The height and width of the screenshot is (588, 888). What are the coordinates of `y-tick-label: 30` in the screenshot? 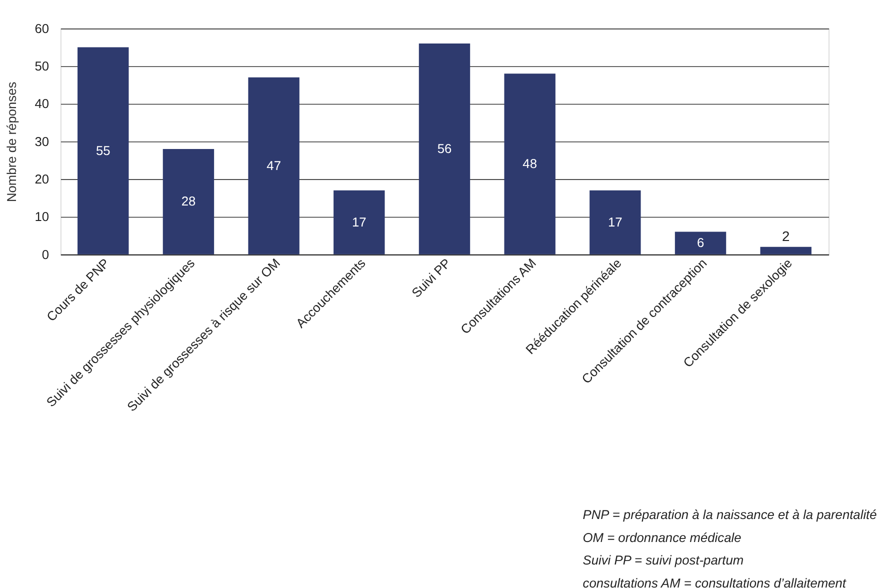 It's located at (42, 141).